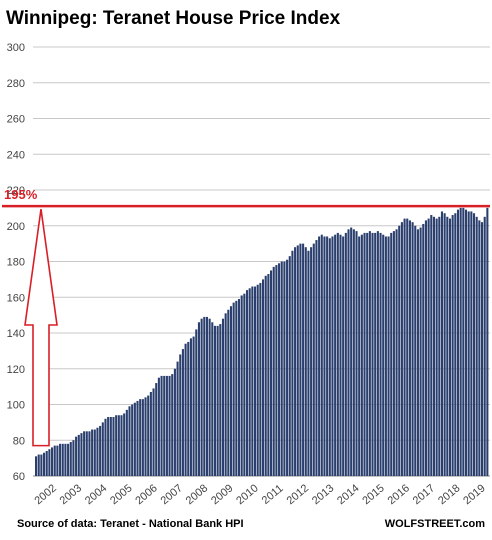 The height and width of the screenshot is (540, 492). What do you see at coordinates (16, 155) in the screenshot?
I see `y-tick-label: 240` at bounding box center [16, 155].